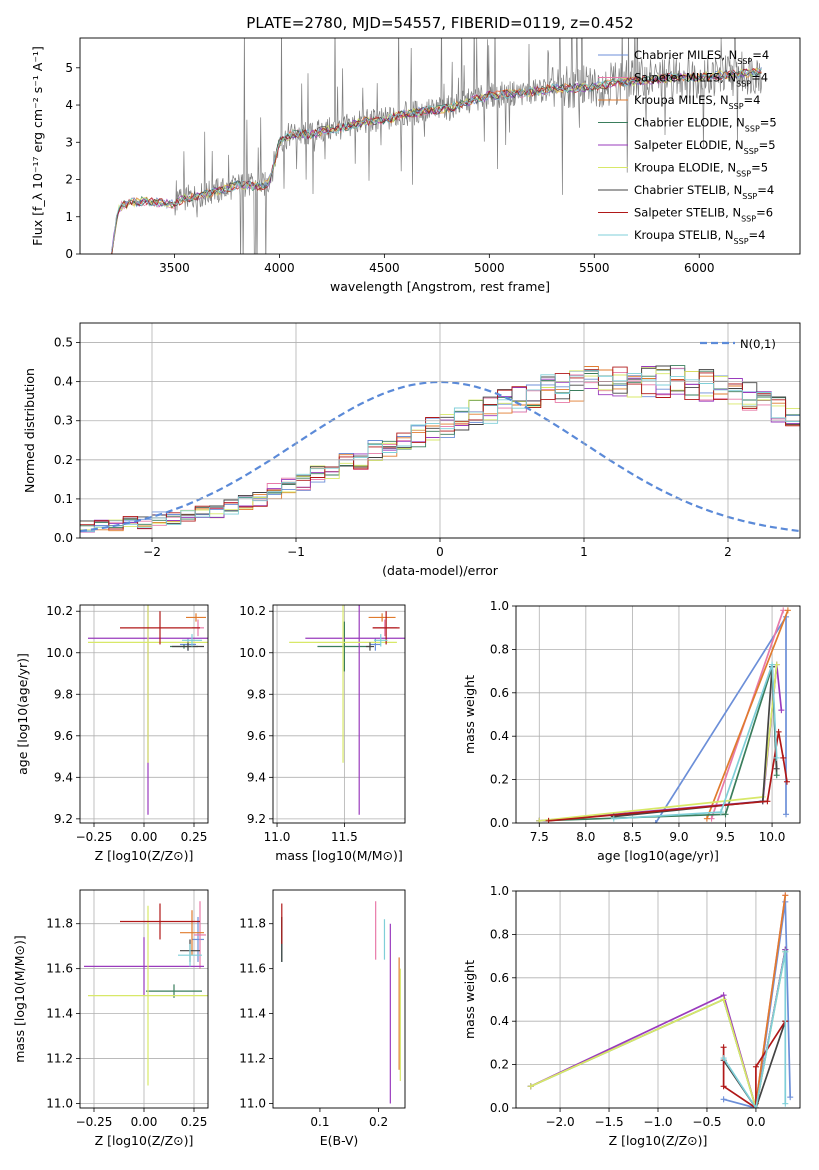  Describe the element at coordinates (152, 552) in the screenshot. I see `x-tick-label: −2` at that location.